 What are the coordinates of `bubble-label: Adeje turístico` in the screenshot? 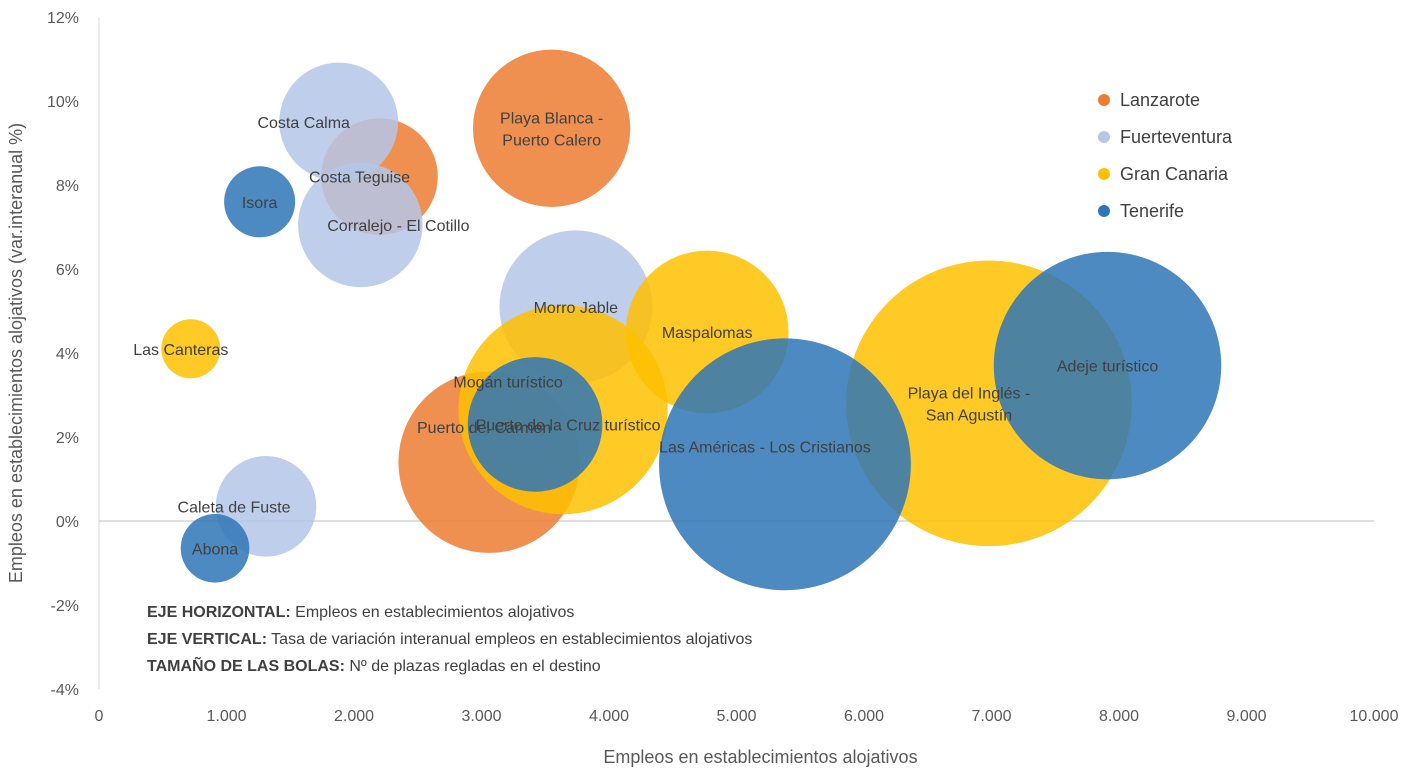 It's located at (1107, 367).